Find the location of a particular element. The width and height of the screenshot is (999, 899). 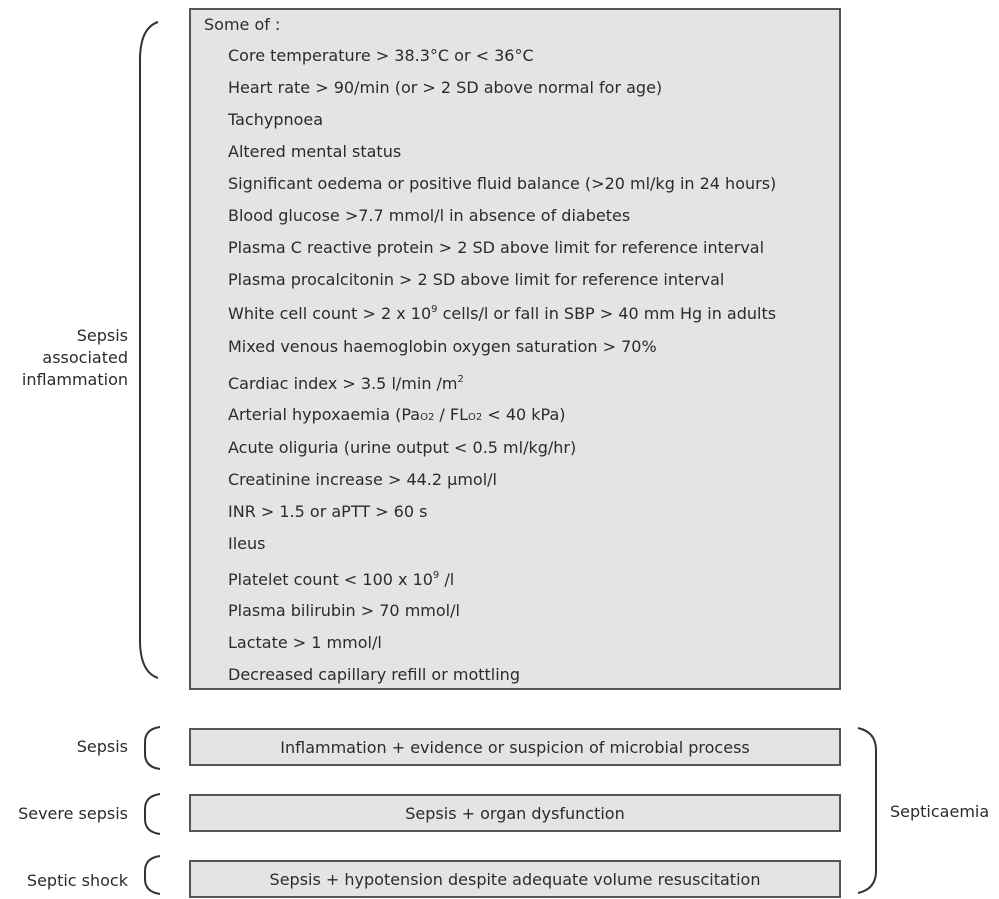

criterion-platelet-count: Platelet count < 100 x 109 /l is located at coordinates (341, 579).